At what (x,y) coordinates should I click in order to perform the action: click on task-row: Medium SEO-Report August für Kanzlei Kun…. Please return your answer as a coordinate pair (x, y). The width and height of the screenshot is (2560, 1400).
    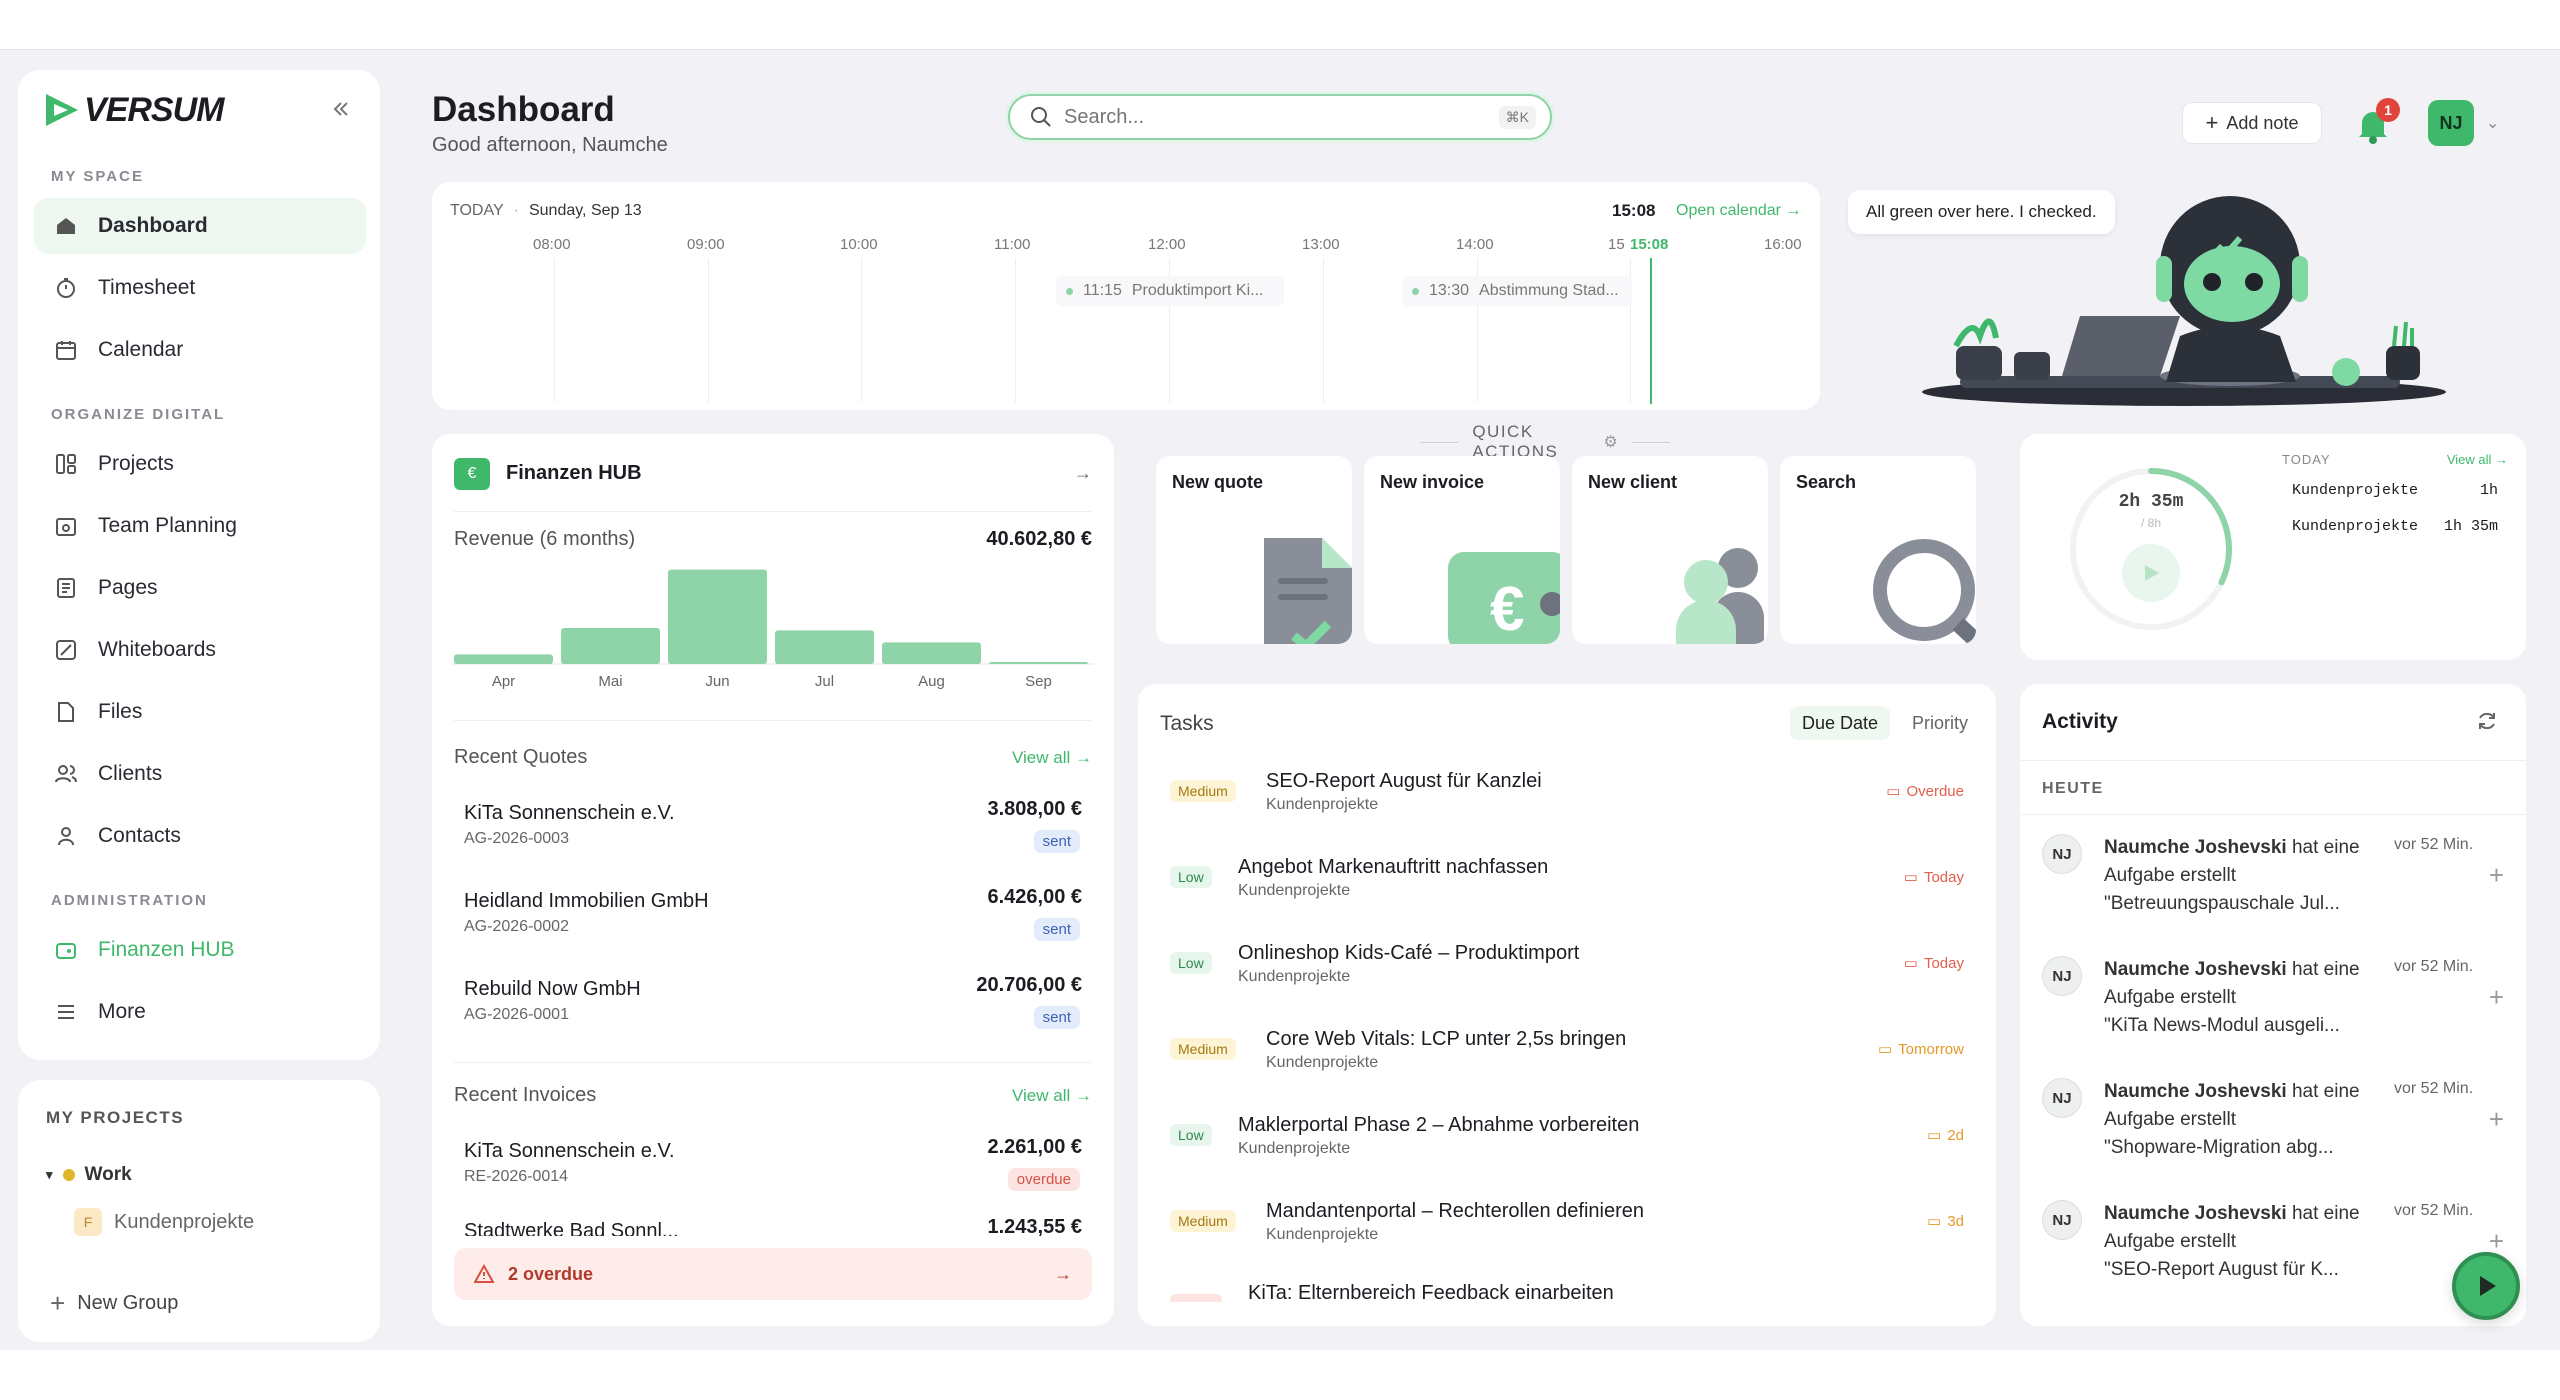
    Looking at the image, I should click on (1567, 802).